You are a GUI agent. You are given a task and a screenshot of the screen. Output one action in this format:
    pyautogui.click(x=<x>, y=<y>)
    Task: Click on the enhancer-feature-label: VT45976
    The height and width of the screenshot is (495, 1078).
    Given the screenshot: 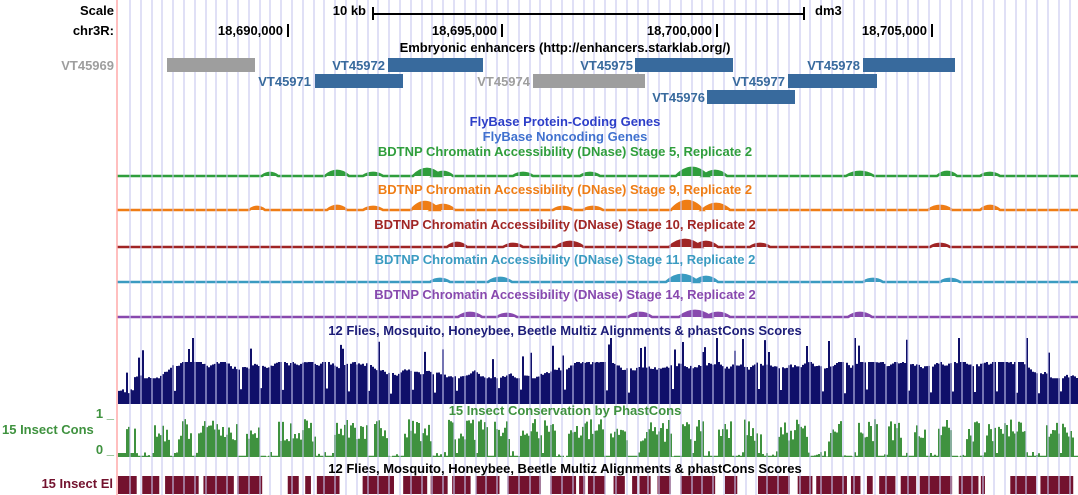 What is the action you would take?
    pyautogui.click(x=678, y=97)
    